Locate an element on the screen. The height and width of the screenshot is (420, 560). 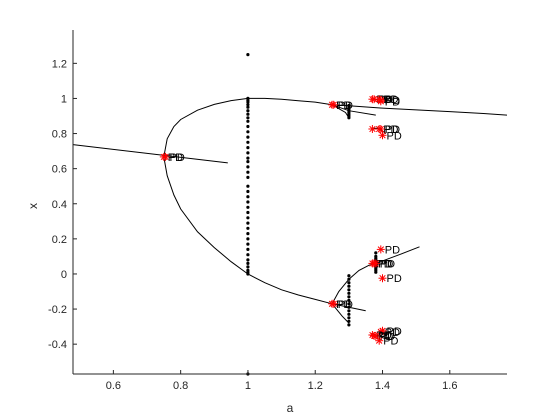
x-tick-label: 1 is located at coordinates (248, 386).